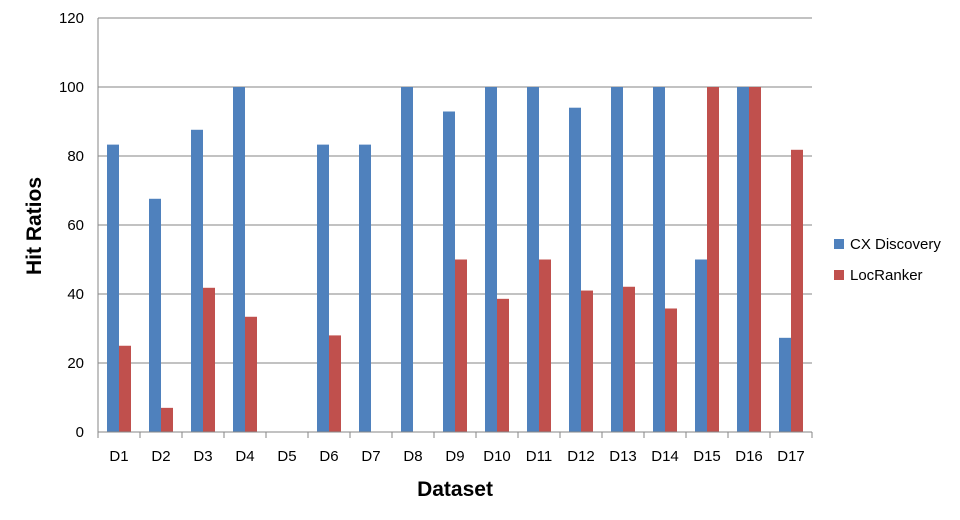 The height and width of the screenshot is (520, 960). What do you see at coordinates (75, 156) in the screenshot?
I see `y-tick-label: 80` at bounding box center [75, 156].